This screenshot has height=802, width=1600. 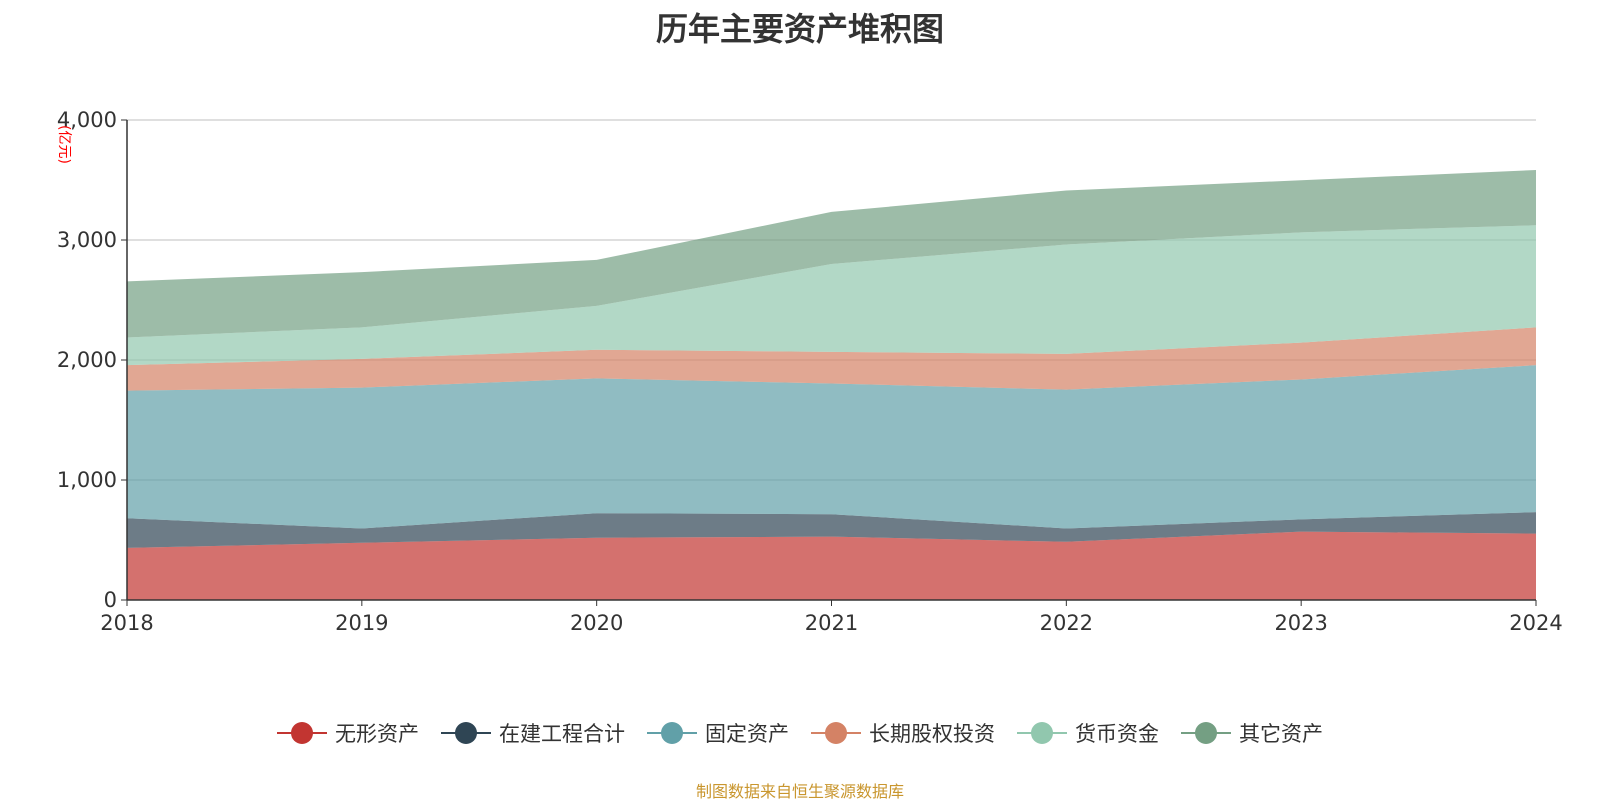 I want to click on legend-label: 其它资产, so click(x=1281, y=734).